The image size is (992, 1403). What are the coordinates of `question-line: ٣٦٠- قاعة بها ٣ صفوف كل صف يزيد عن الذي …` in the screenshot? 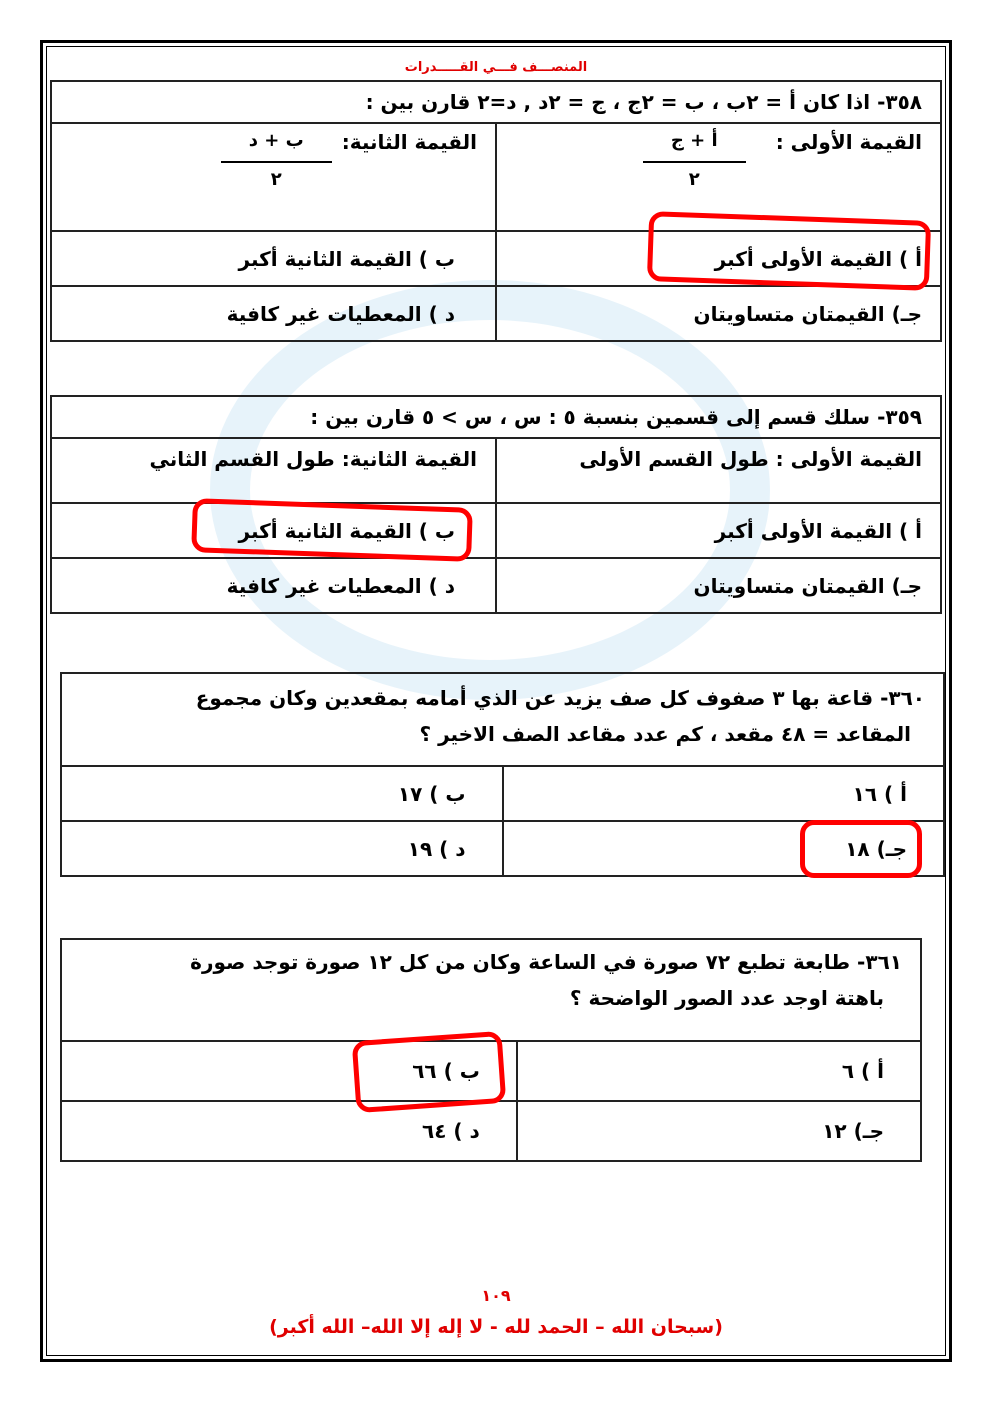 It's located at (560, 698).